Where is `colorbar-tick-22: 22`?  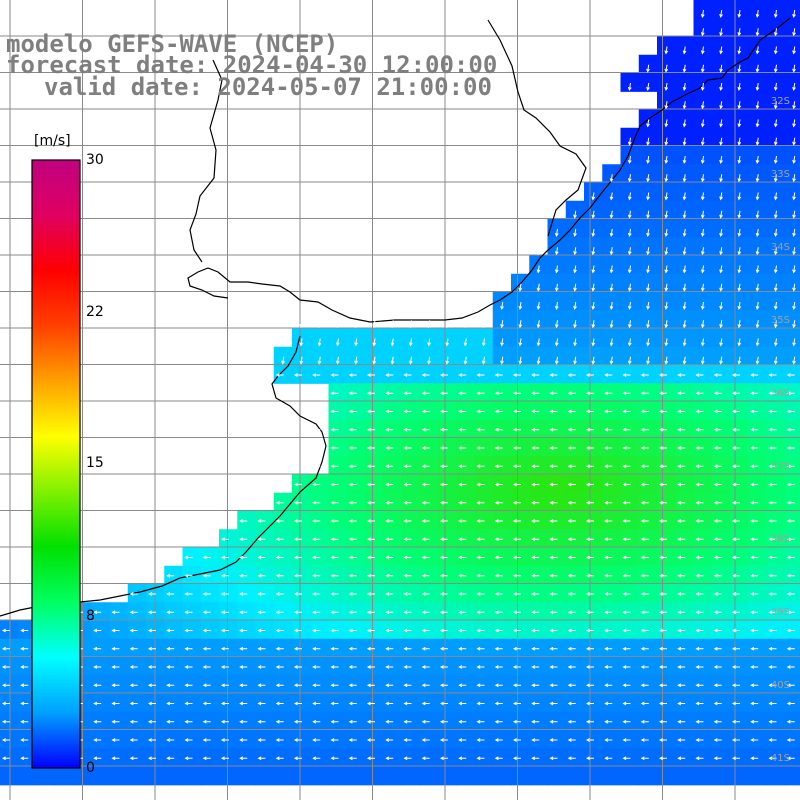
colorbar-tick-22: 22 is located at coordinates (95, 312).